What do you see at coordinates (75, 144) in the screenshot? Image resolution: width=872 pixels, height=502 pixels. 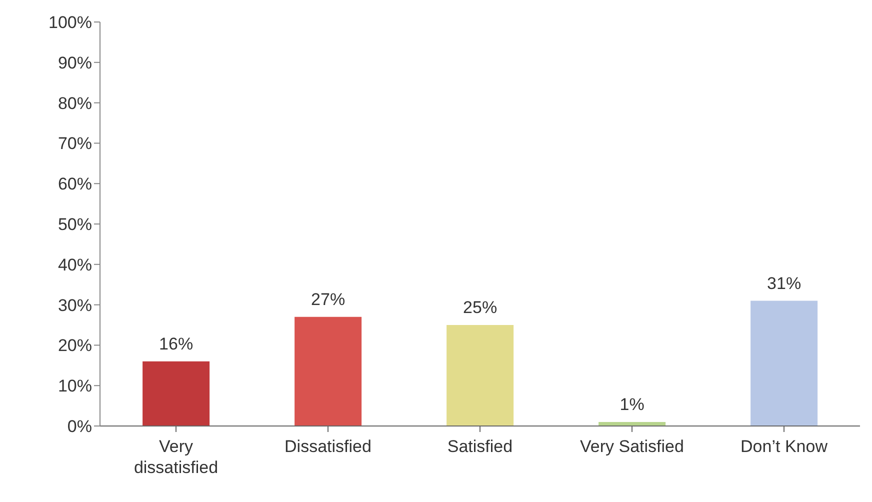 I see `y-tick-label: 70%` at bounding box center [75, 144].